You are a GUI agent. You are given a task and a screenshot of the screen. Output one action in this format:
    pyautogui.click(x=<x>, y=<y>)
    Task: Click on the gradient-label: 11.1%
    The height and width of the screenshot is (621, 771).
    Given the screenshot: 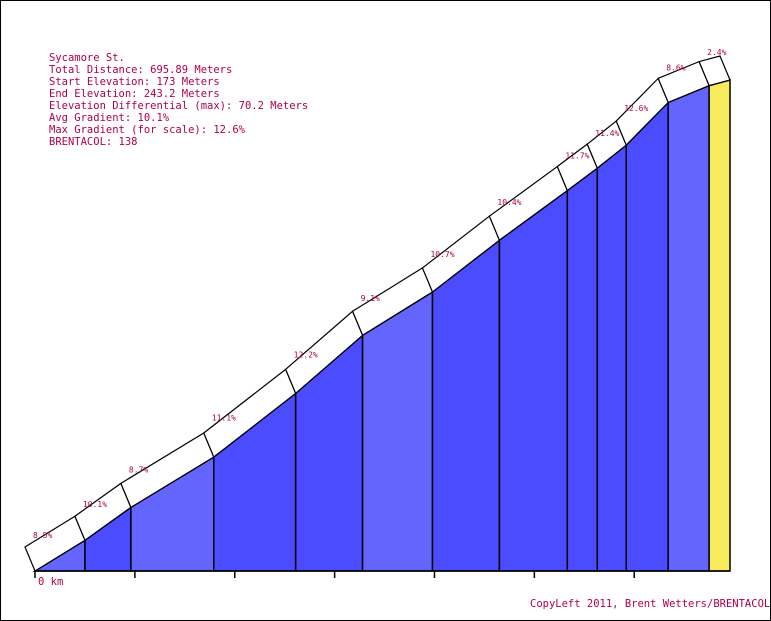 What is the action you would take?
    pyautogui.click(x=224, y=418)
    